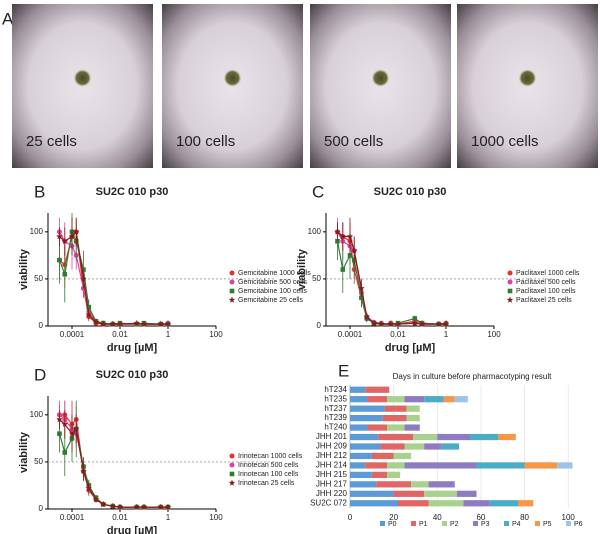  I want to click on y-tick-label: hT237, so click(335, 408).